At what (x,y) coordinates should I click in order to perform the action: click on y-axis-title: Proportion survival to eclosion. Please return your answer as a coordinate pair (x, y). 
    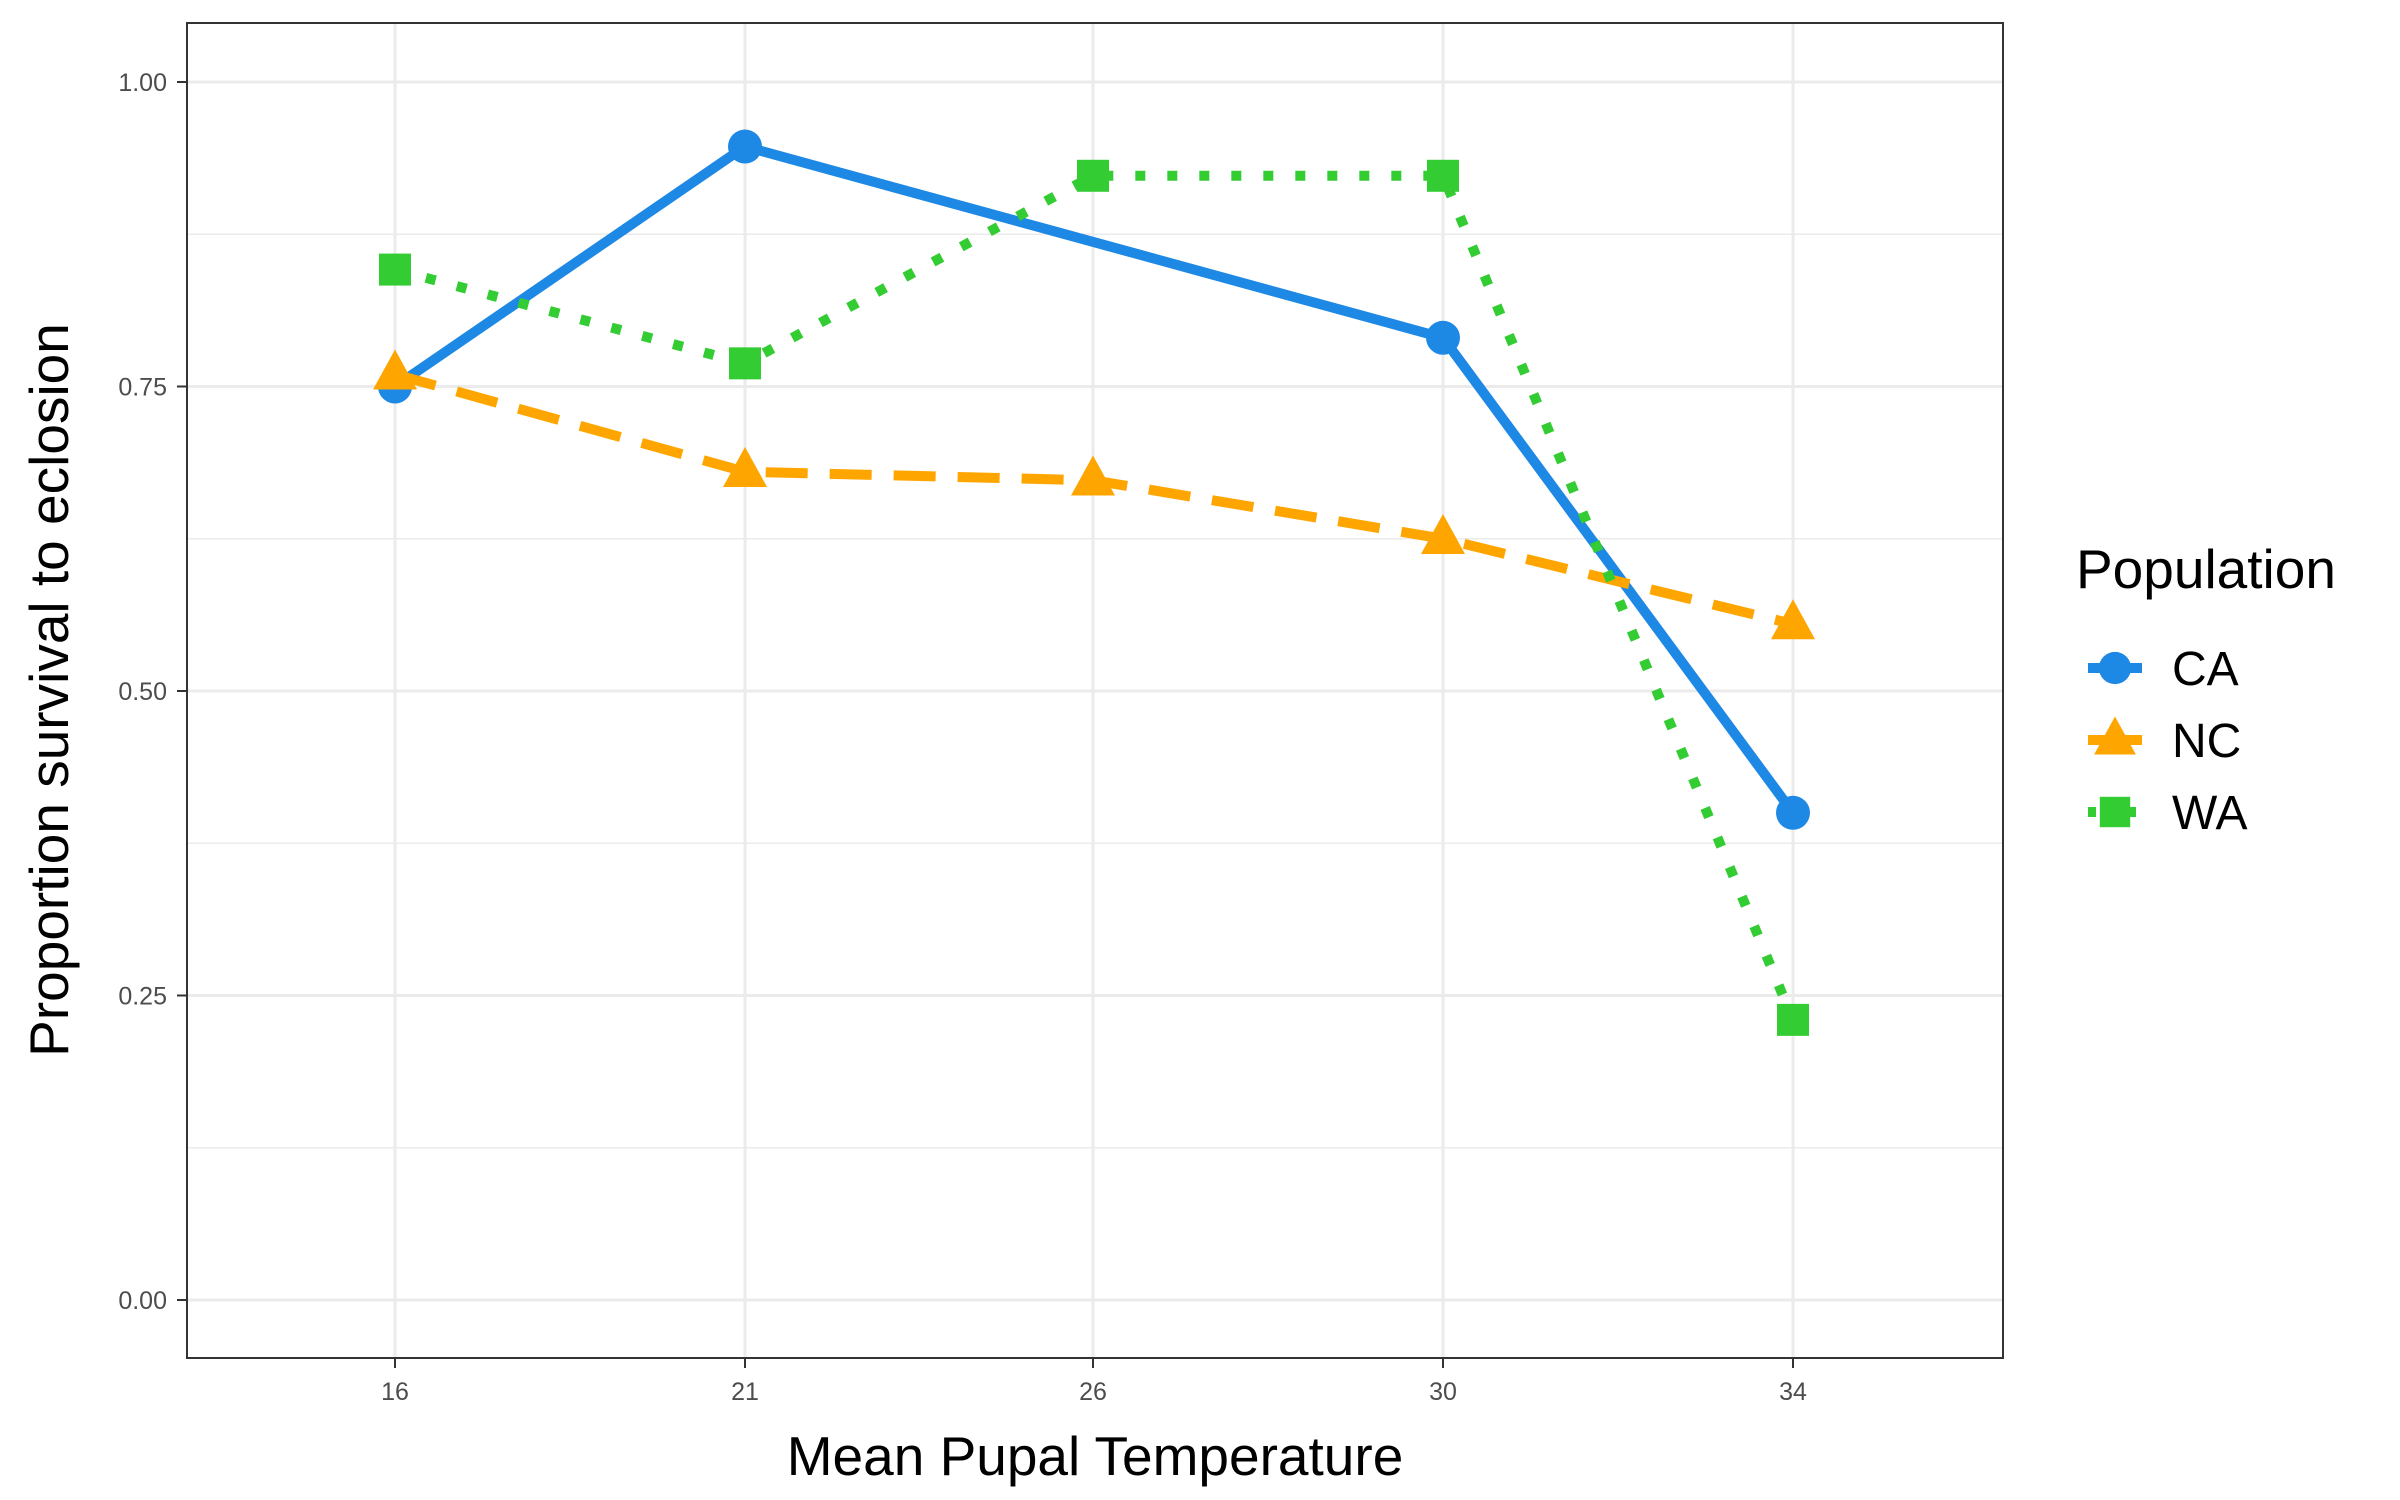
    Looking at the image, I should click on (49, 690).